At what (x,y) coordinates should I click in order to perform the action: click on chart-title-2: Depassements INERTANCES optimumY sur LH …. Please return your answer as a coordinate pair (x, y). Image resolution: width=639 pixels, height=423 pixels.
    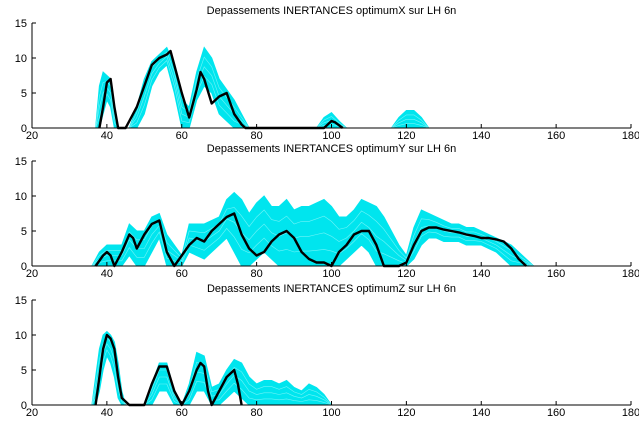
    Looking at the image, I should click on (331, 149).